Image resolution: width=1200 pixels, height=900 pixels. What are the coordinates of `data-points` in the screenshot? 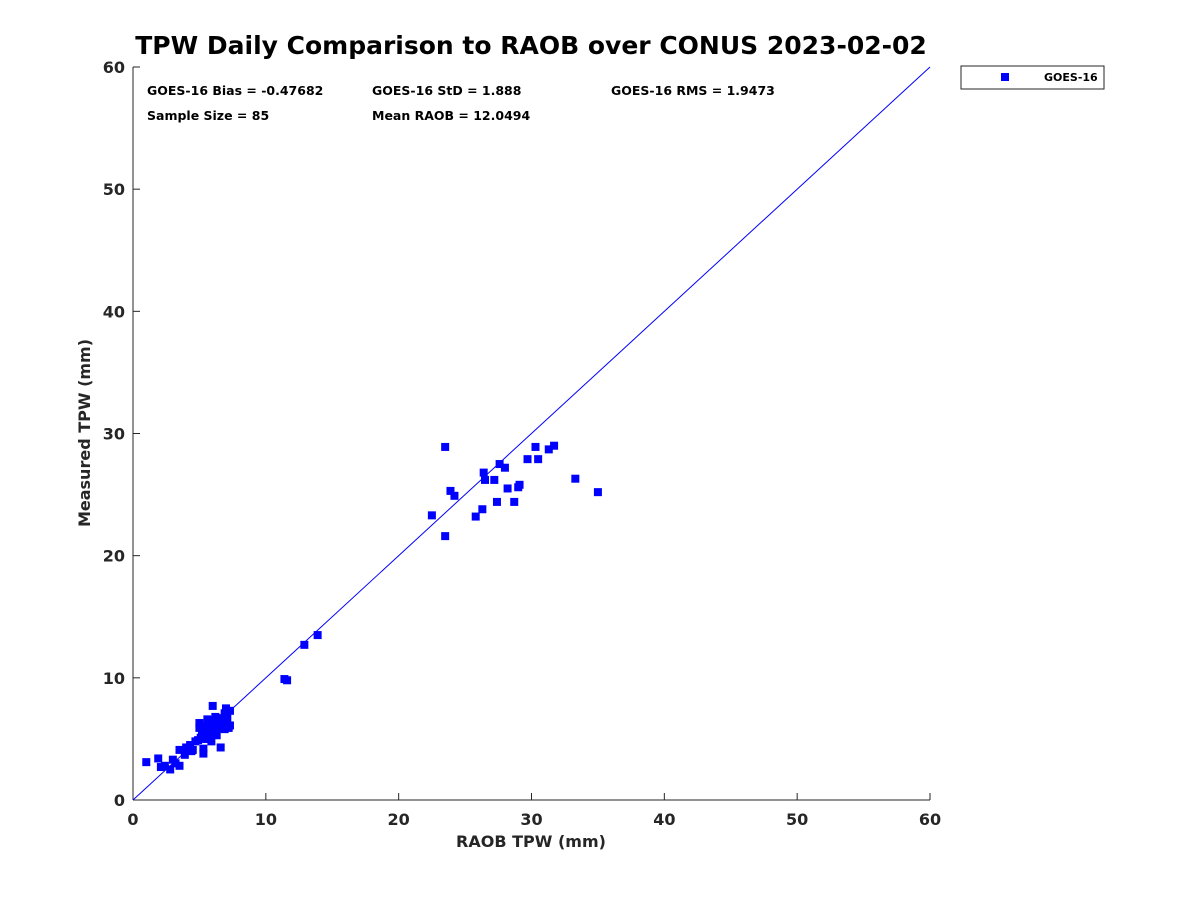 It's located at (372, 607).